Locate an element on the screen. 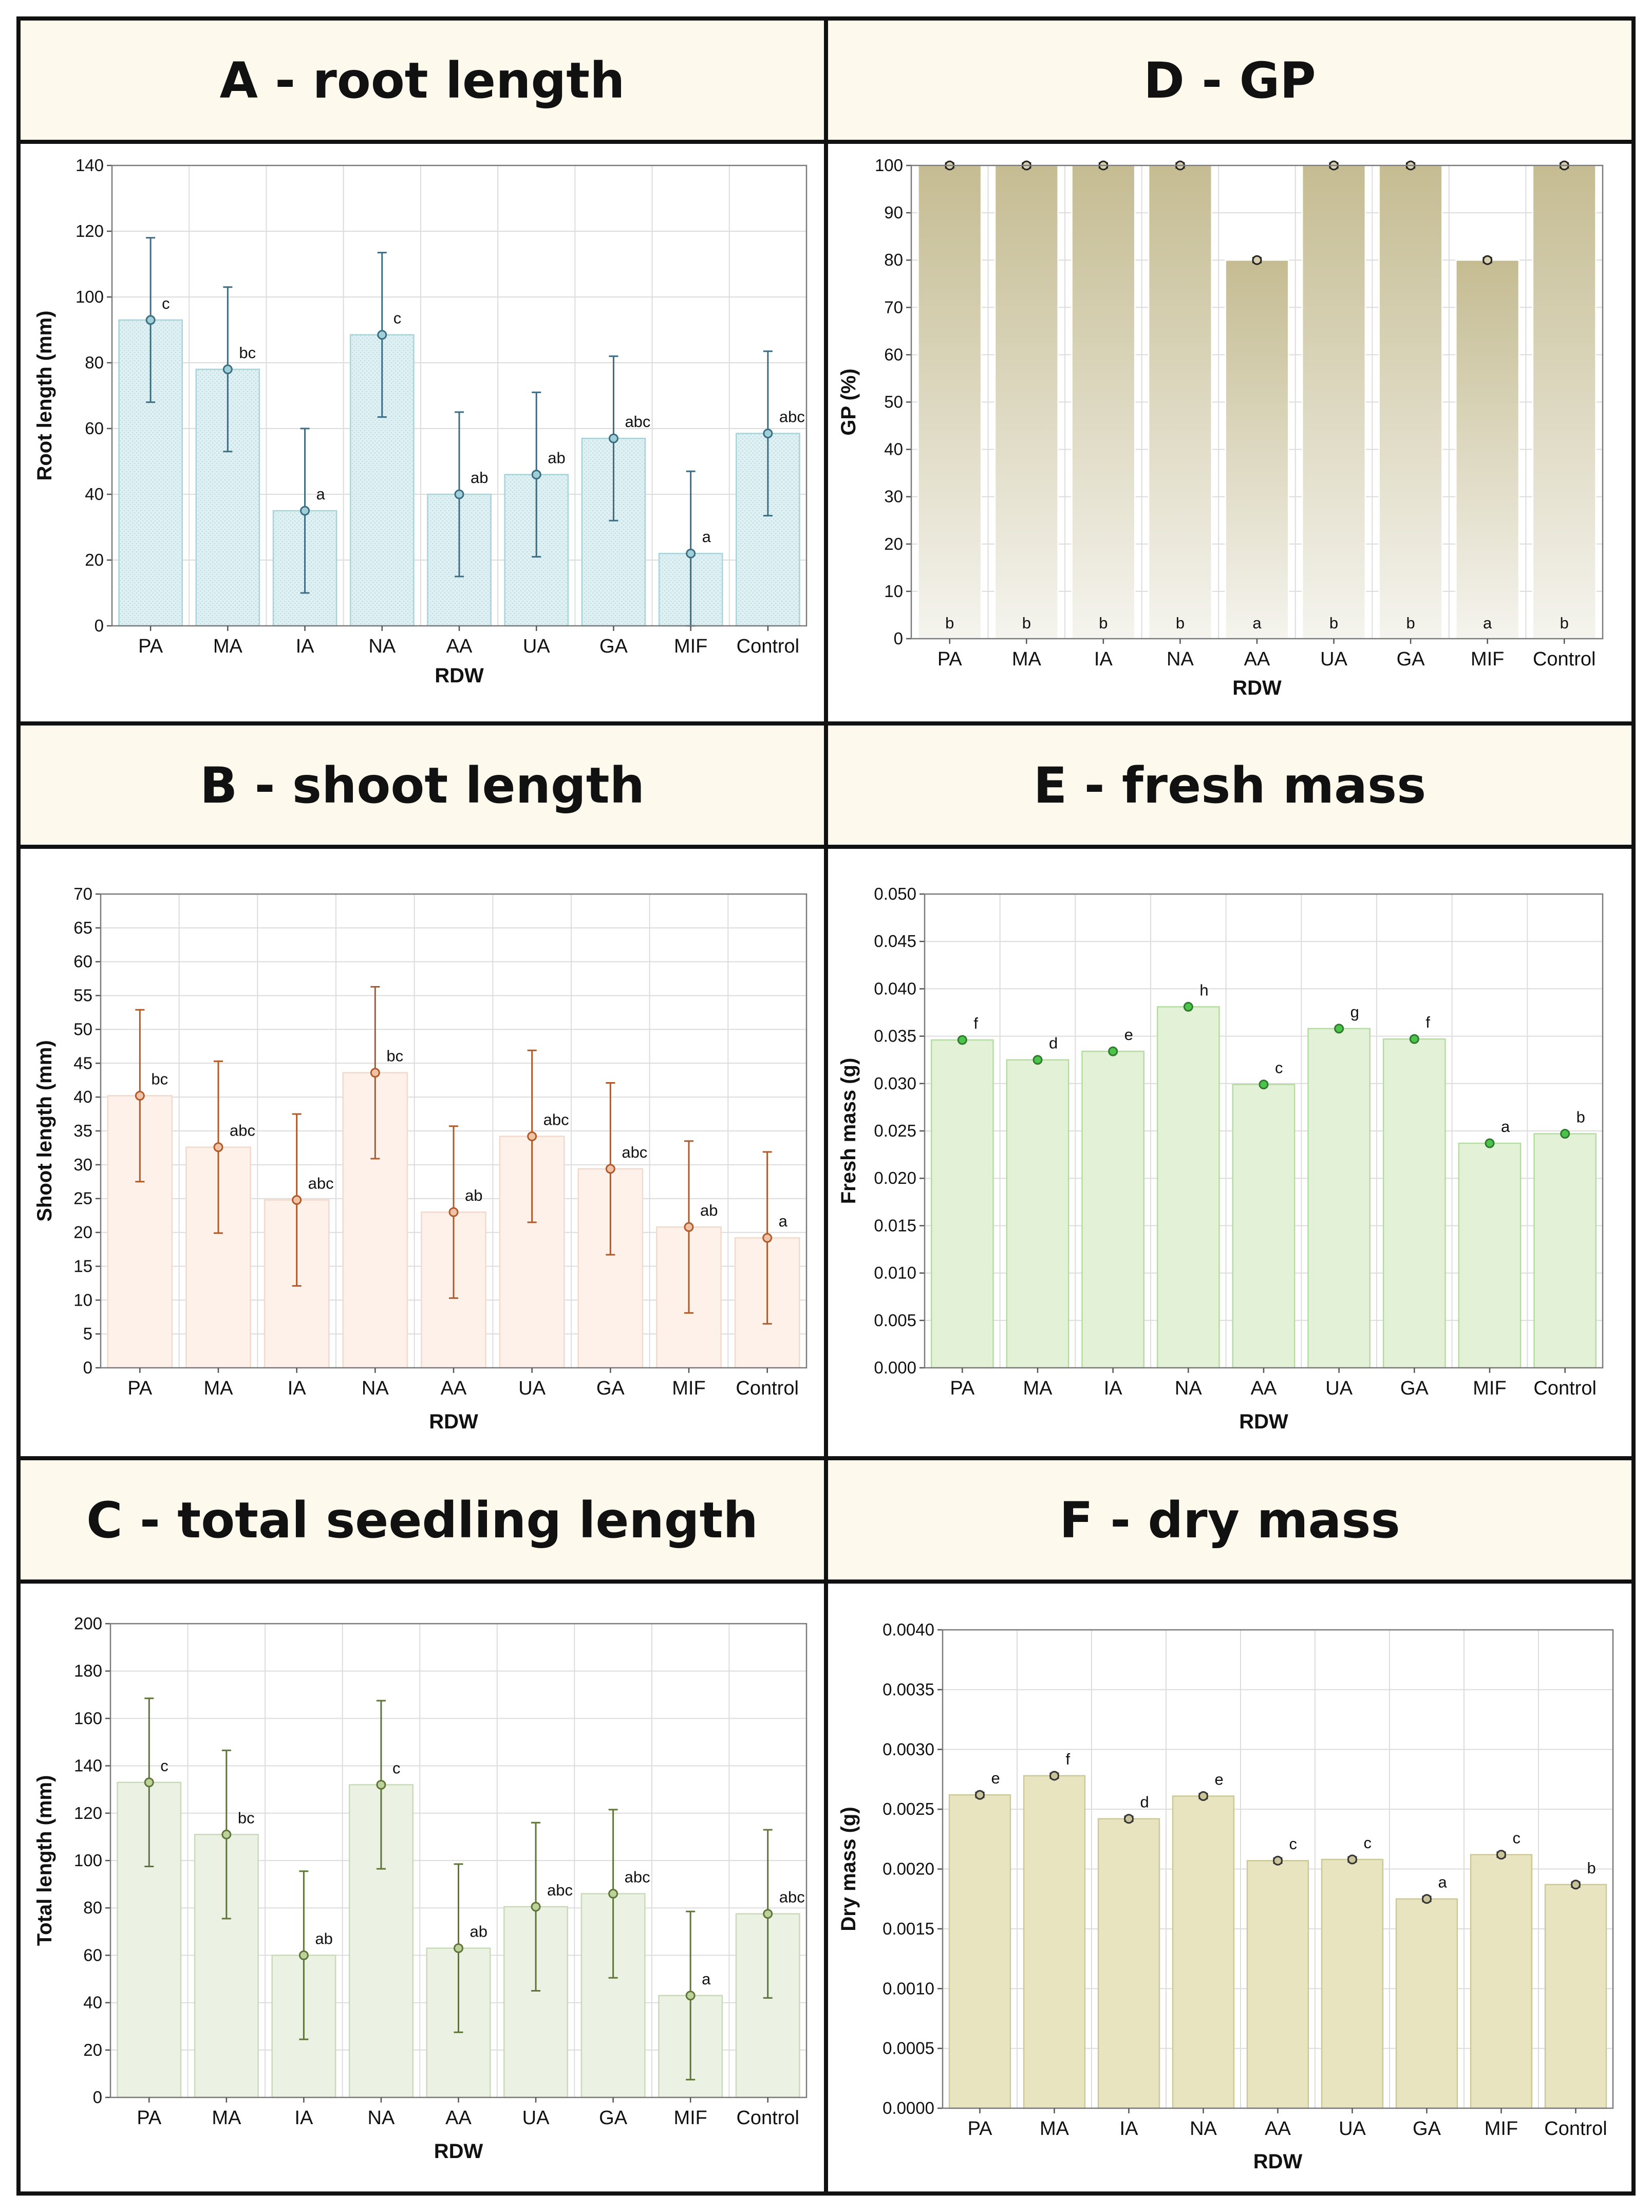  bar-mif is located at coordinates (1490, 1255).